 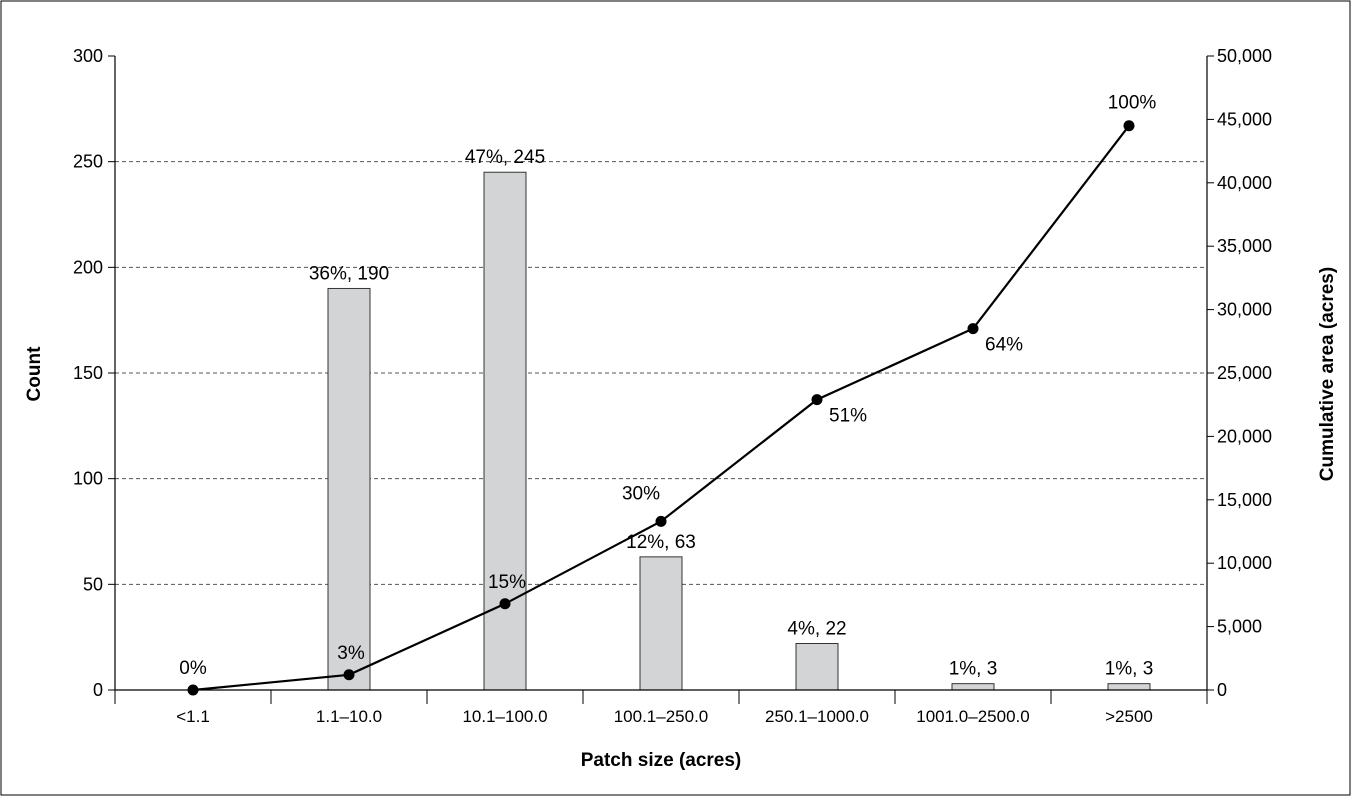 I want to click on y-tick-label: 250, so click(x=88, y=162).